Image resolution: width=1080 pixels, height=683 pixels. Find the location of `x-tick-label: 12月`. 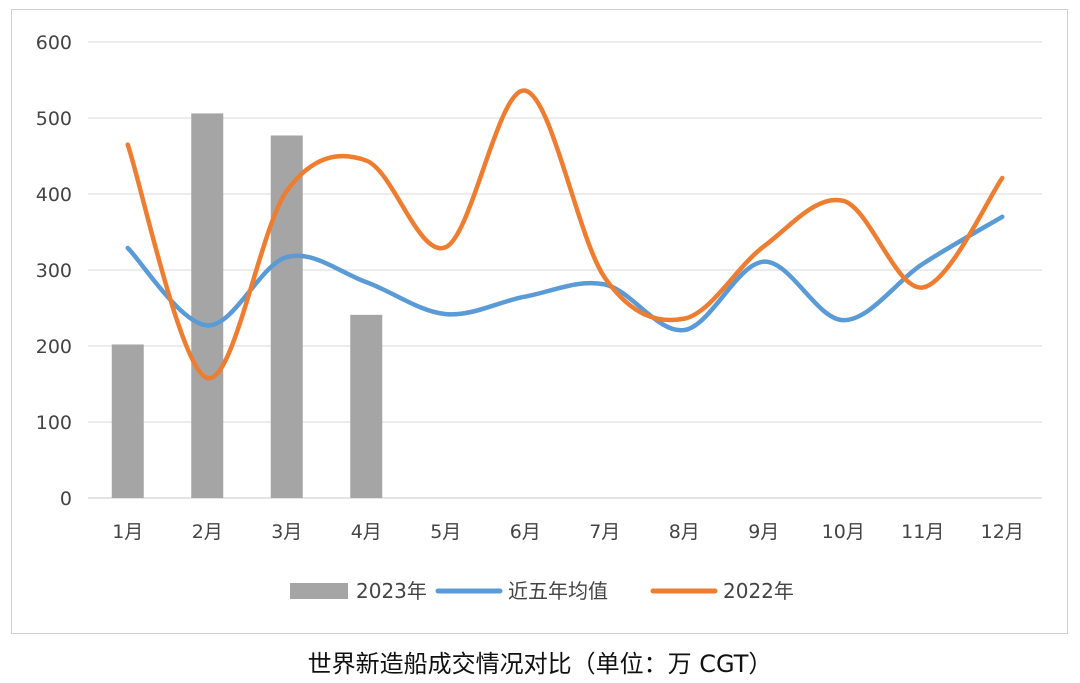

x-tick-label: 12月 is located at coordinates (1002, 532).